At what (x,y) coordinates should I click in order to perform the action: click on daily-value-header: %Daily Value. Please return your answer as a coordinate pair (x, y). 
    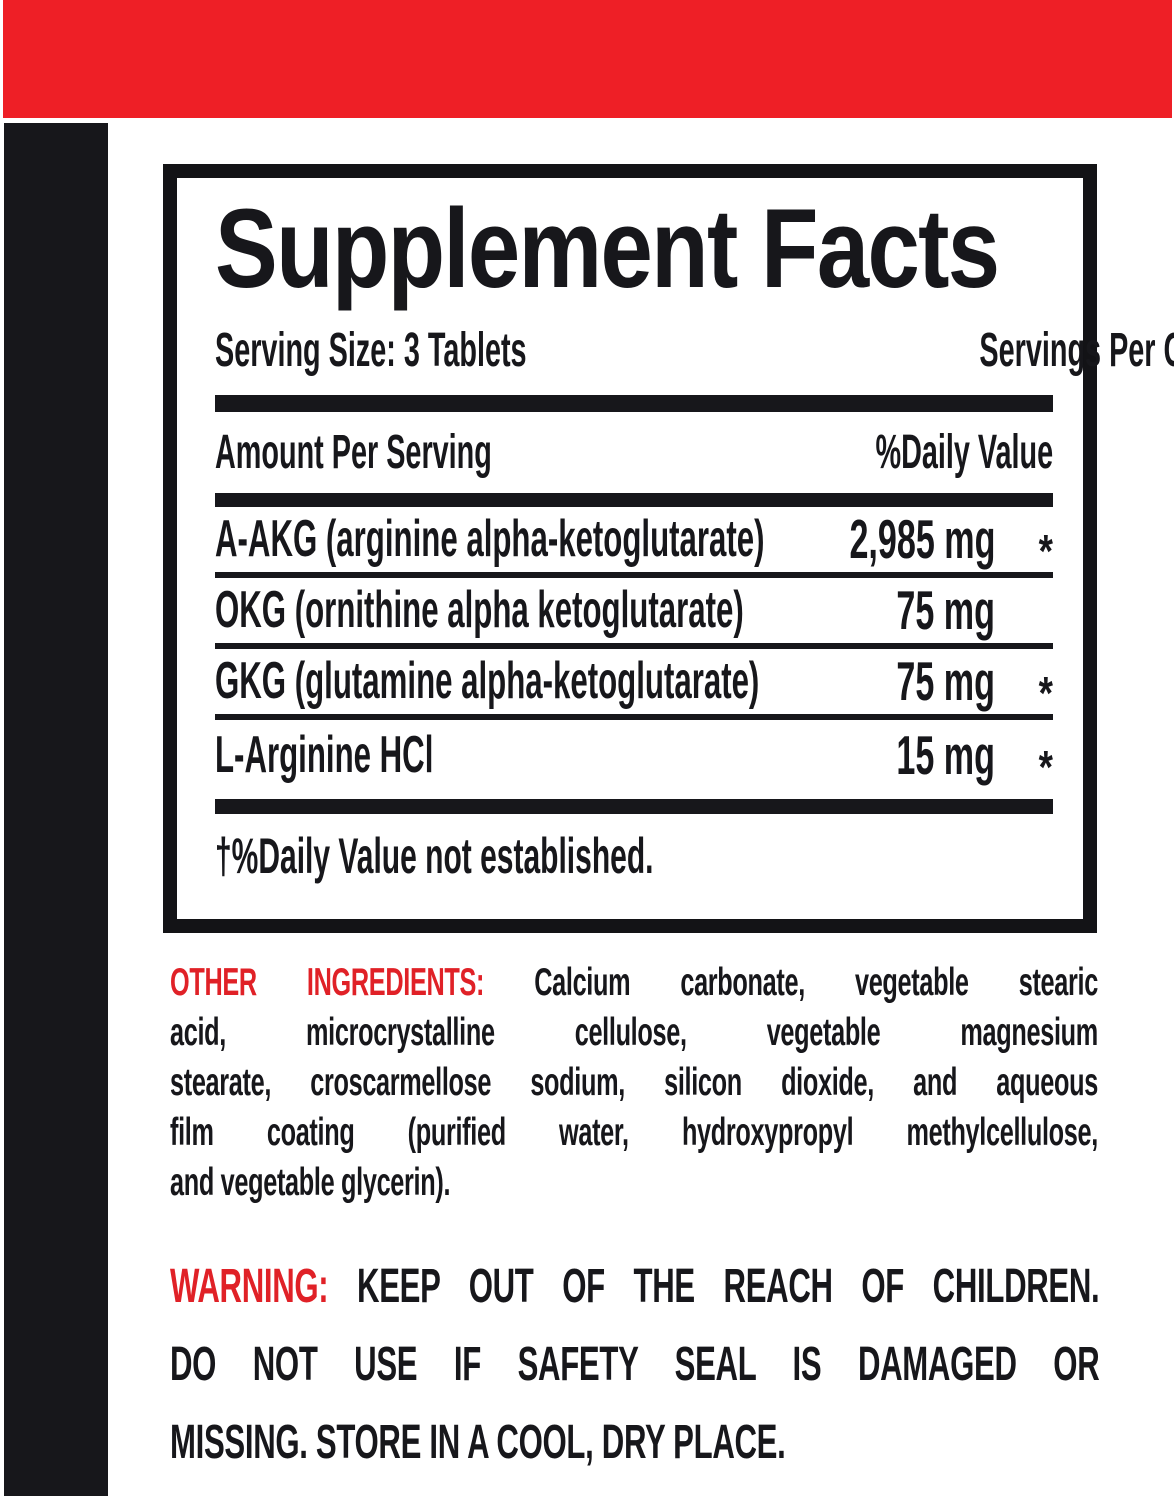
    Looking at the image, I should click on (964, 452).